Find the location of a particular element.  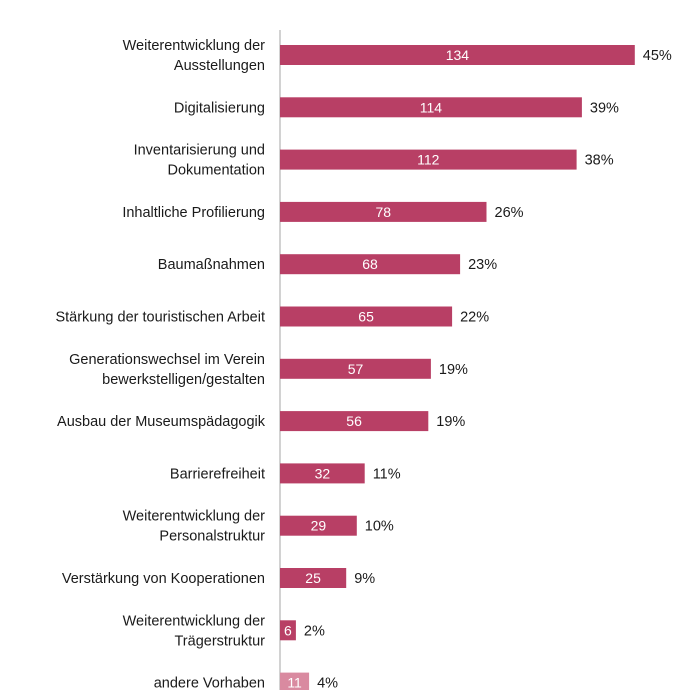

bar-percent-label: 9% is located at coordinates (364, 579).